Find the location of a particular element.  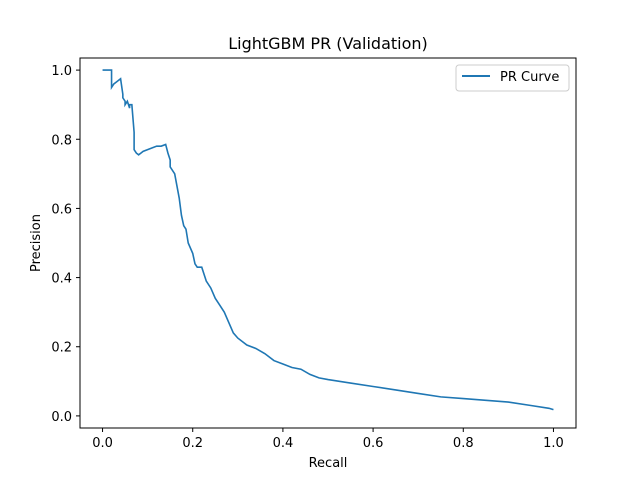

y-tick-label: 0.0 is located at coordinates (61, 417).